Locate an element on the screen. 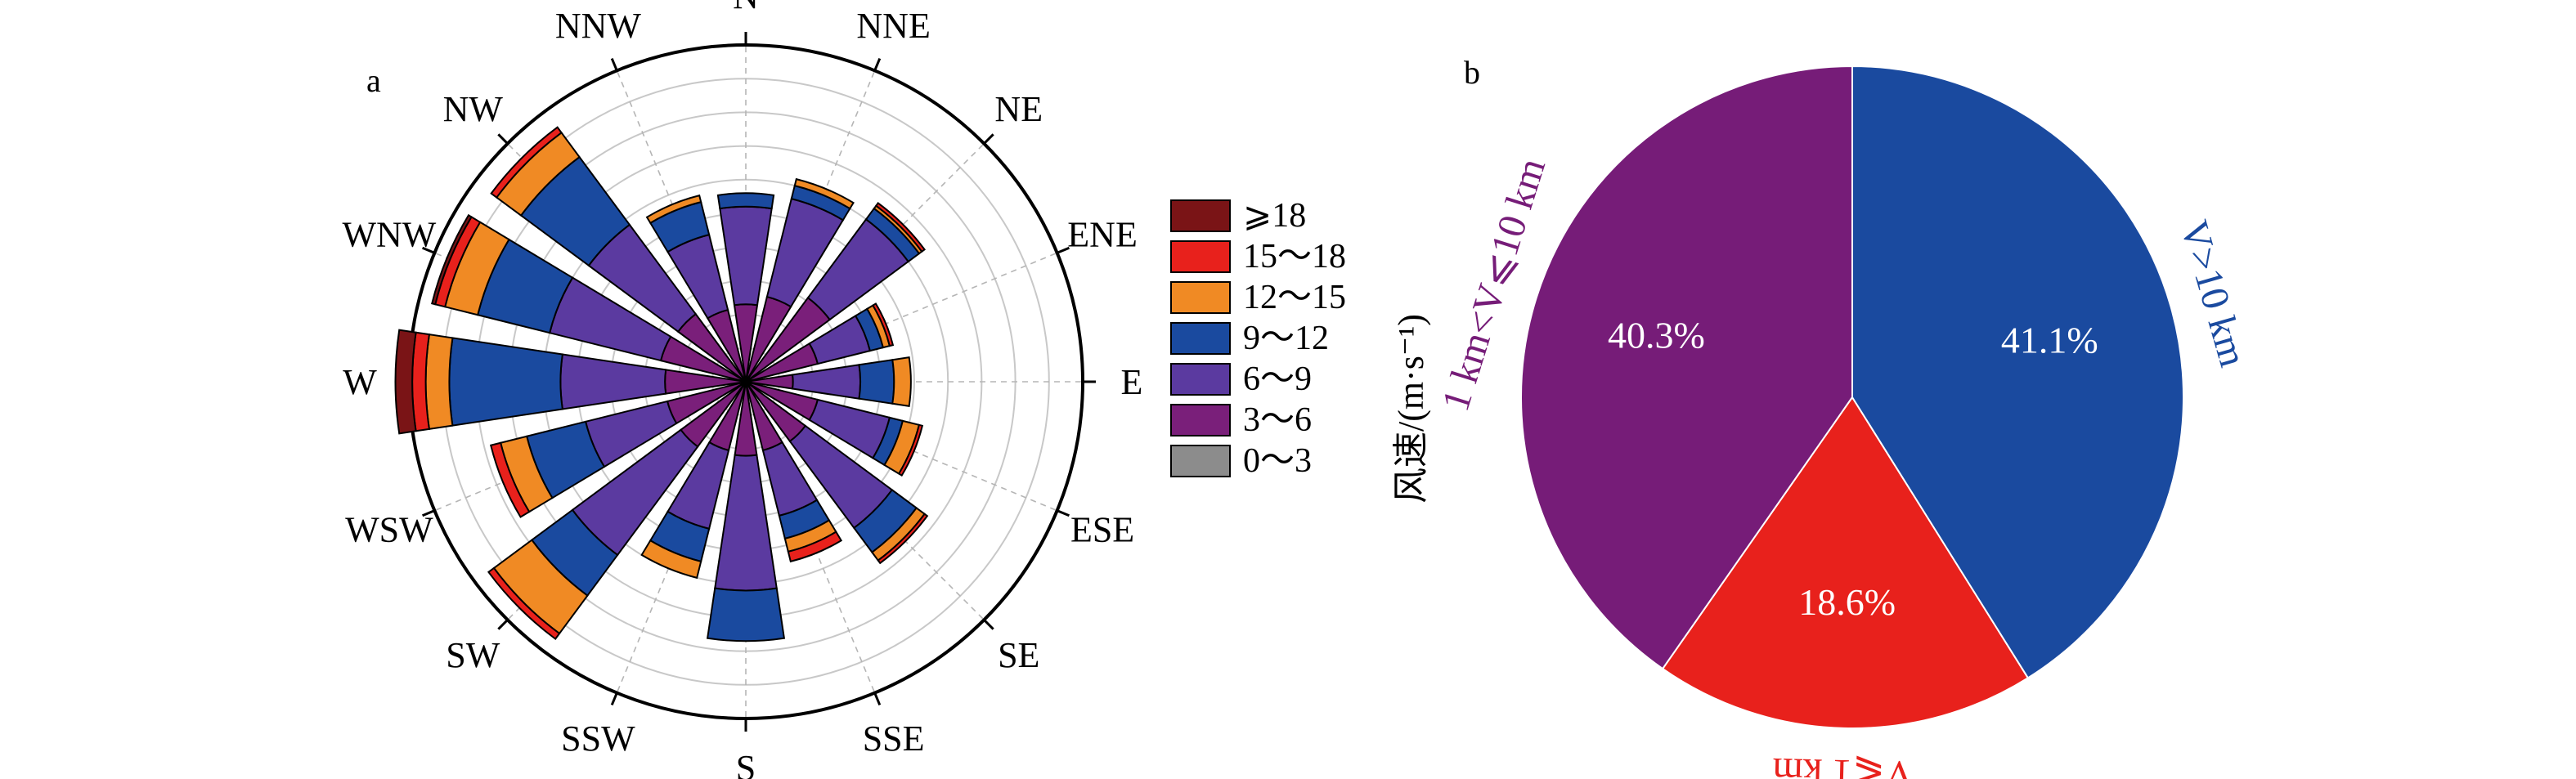 This screenshot has width=2576, height=779. pie-value-label-2: 41.1% is located at coordinates (2050, 340).